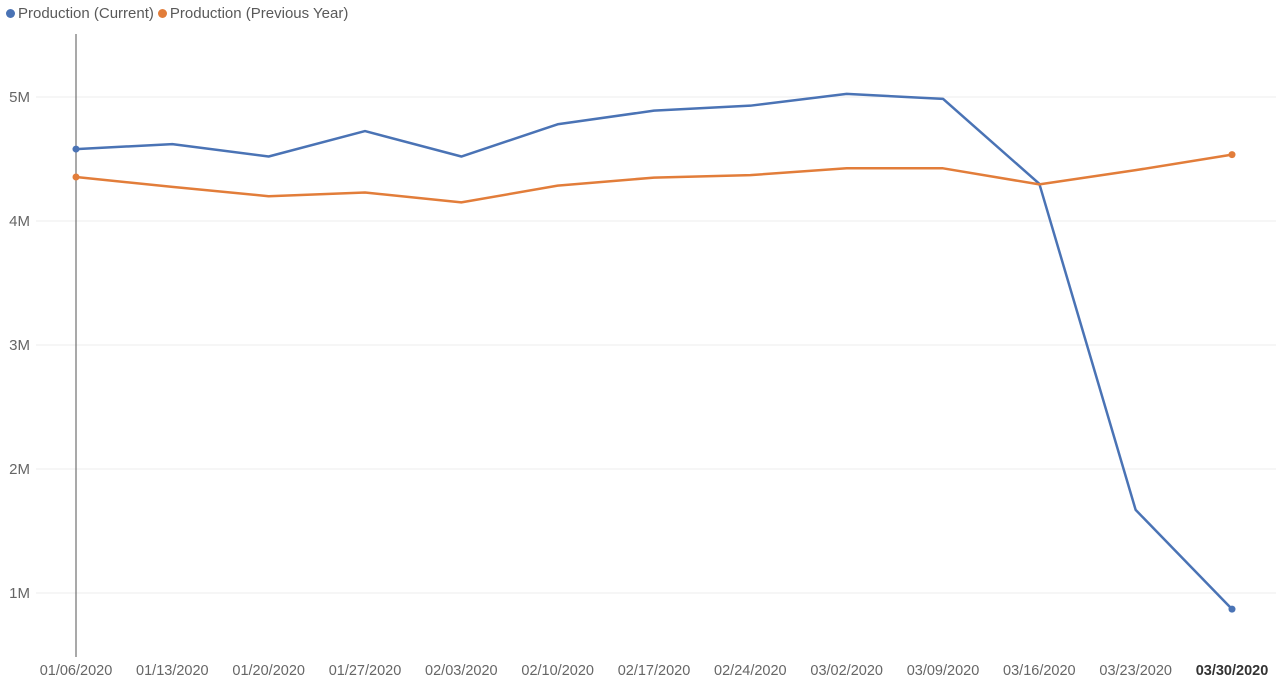 The height and width of the screenshot is (692, 1280). What do you see at coordinates (365, 671) in the screenshot?
I see `x-tick-label: 01/27/2020` at bounding box center [365, 671].